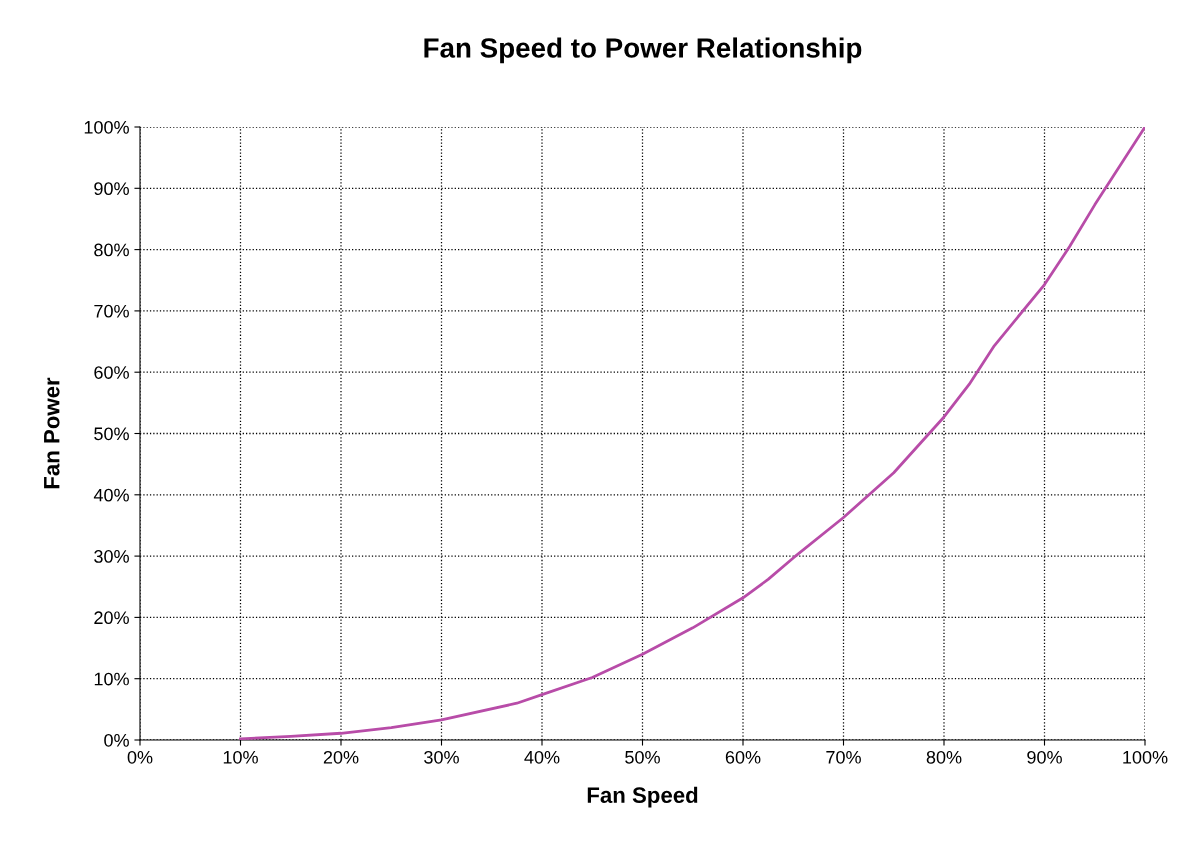 The height and width of the screenshot is (848, 1187). What do you see at coordinates (111, 372) in the screenshot?
I see `y-tick-label: 60%` at bounding box center [111, 372].